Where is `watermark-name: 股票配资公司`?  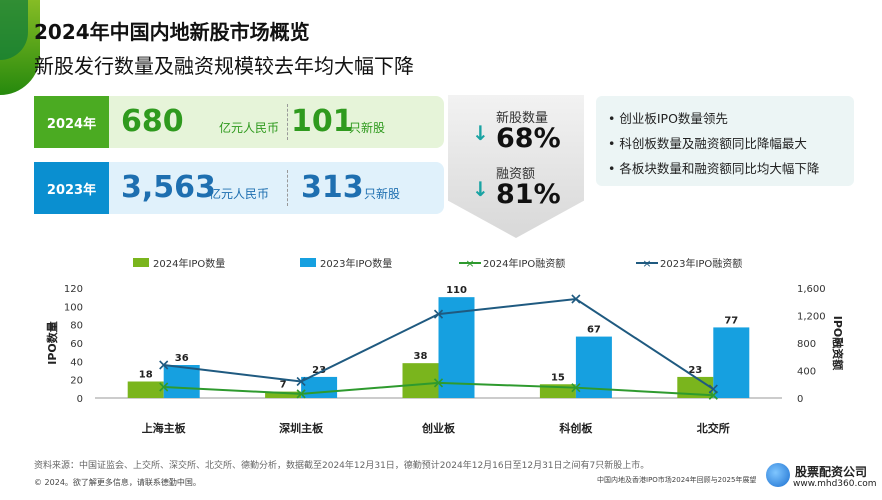
watermark-name: 股票配资公司 is located at coordinates (831, 472).